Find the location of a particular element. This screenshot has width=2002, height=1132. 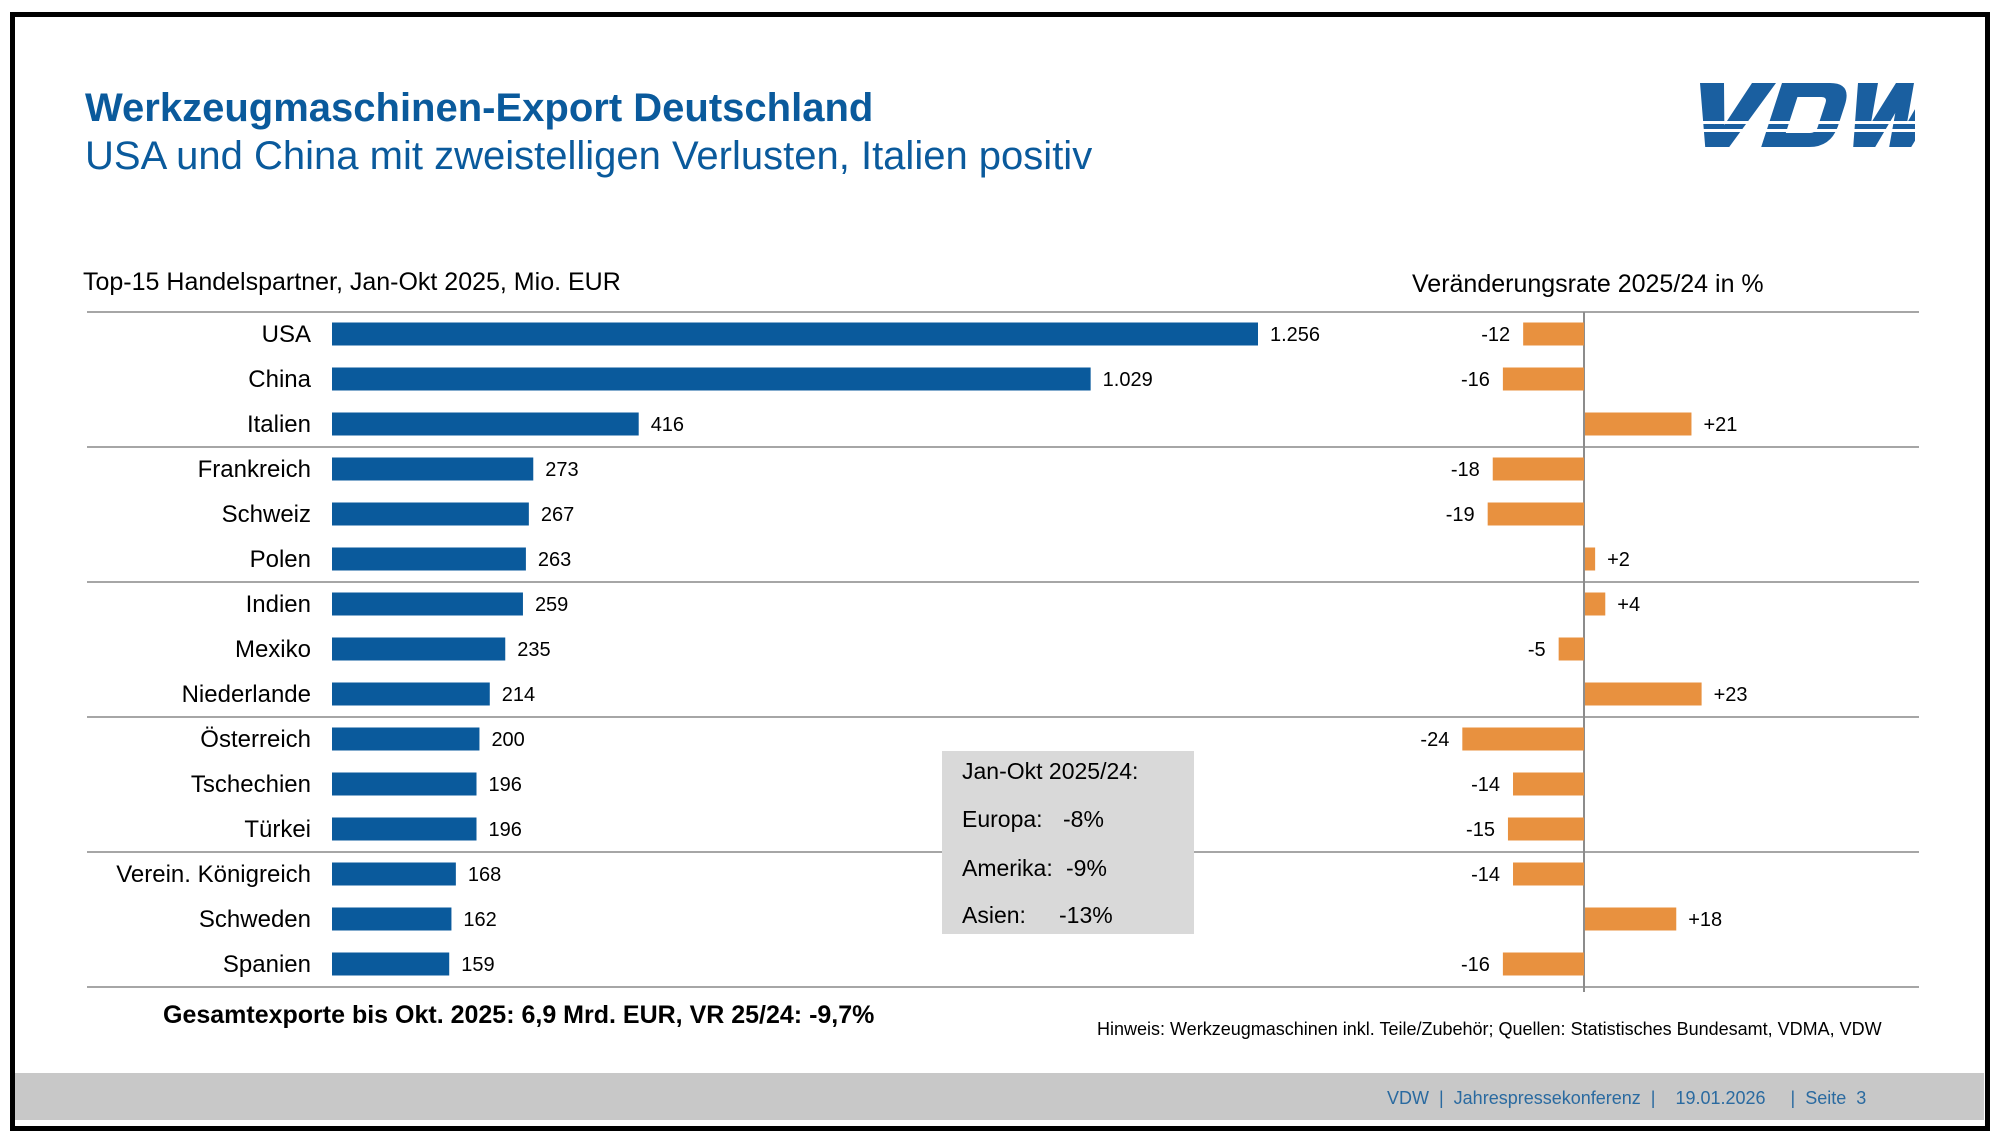

region-label-europa: Europa: is located at coordinates (1002, 819).